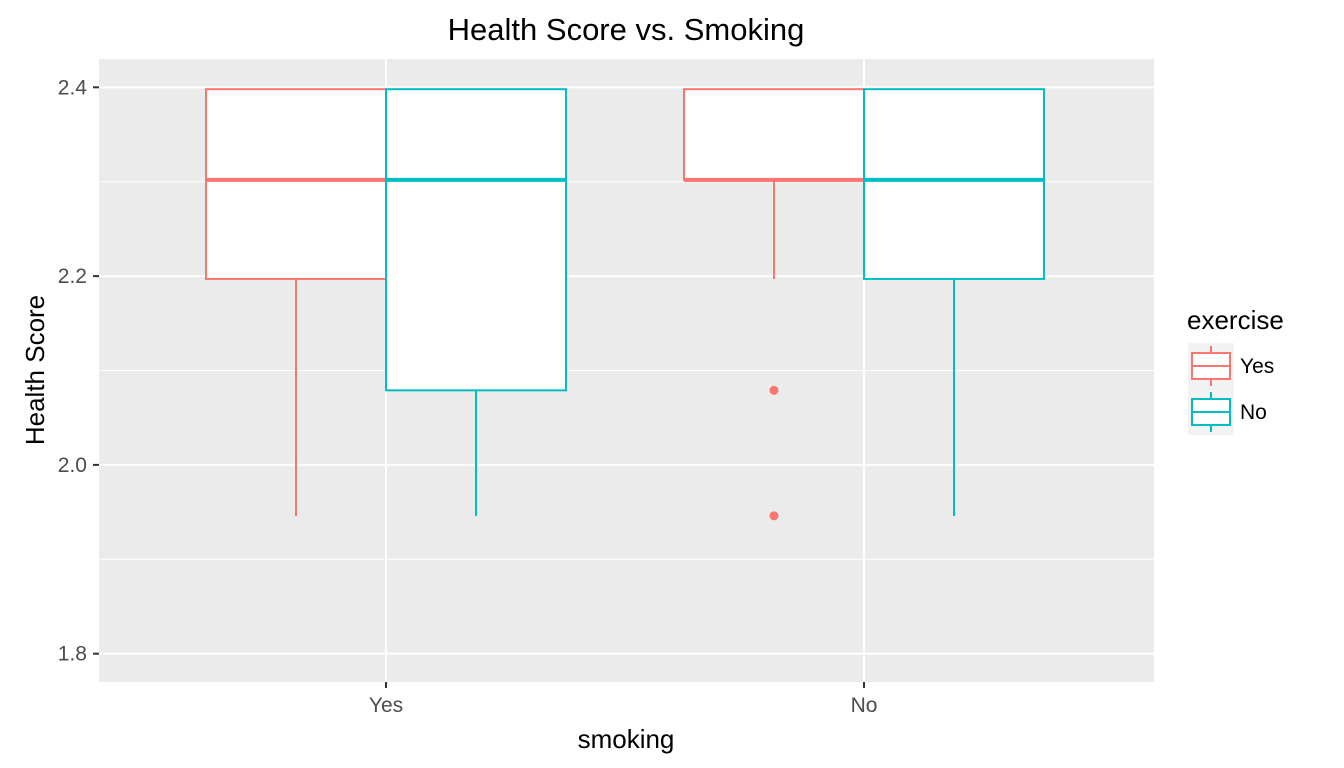 This screenshot has height=768, width=1344. Describe the element at coordinates (1253, 412) in the screenshot. I see `legend-label: No` at that location.